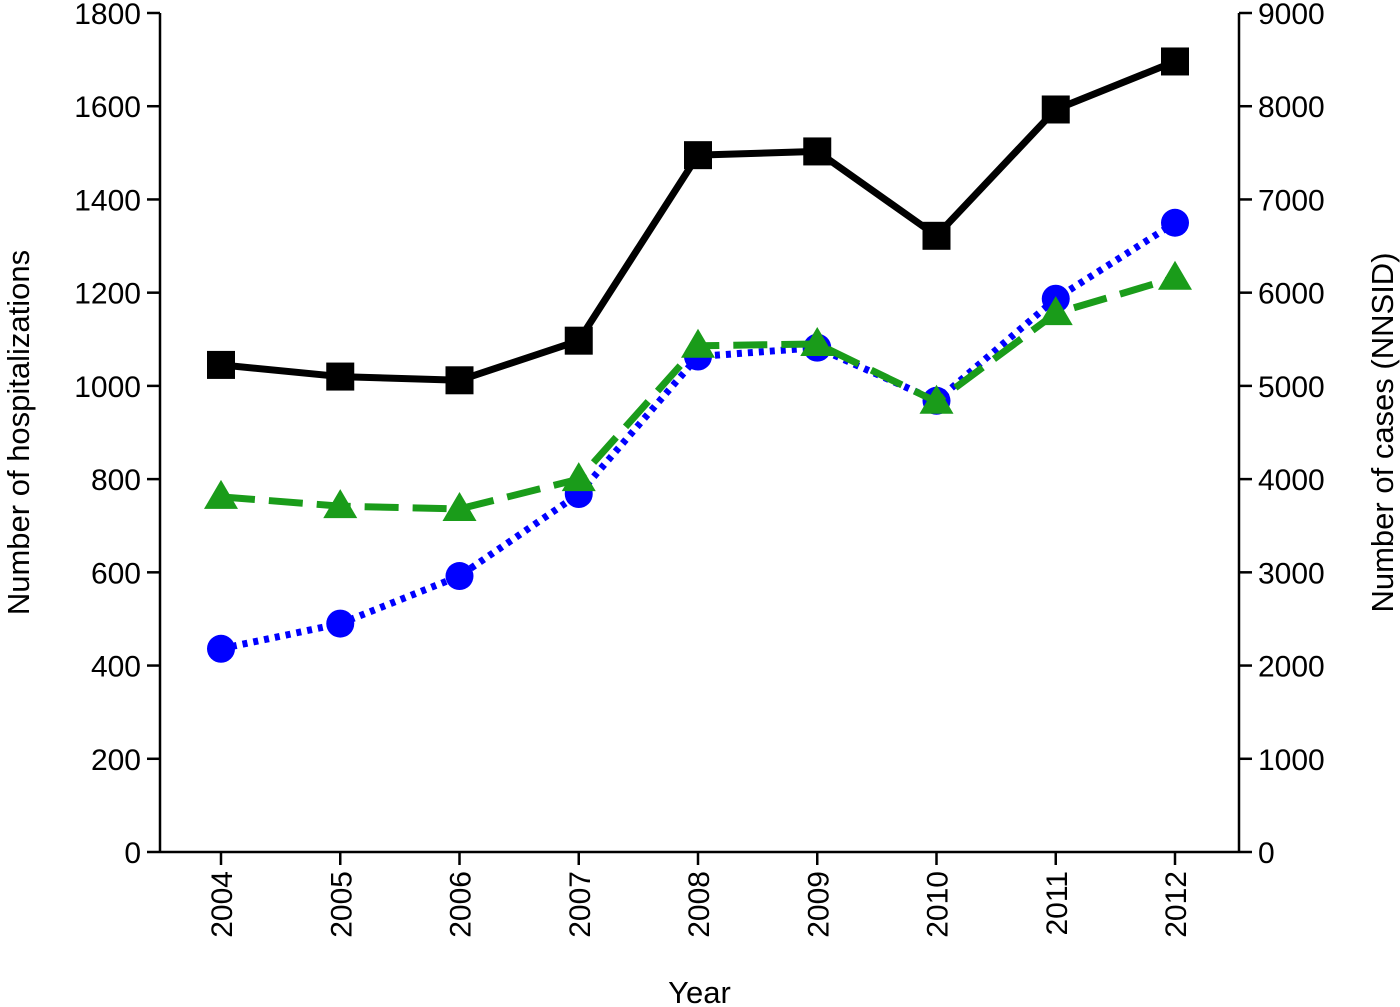 This screenshot has height=1007, width=1400. I want to click on y-tick-label-right: 7000, so click(1291, 200).